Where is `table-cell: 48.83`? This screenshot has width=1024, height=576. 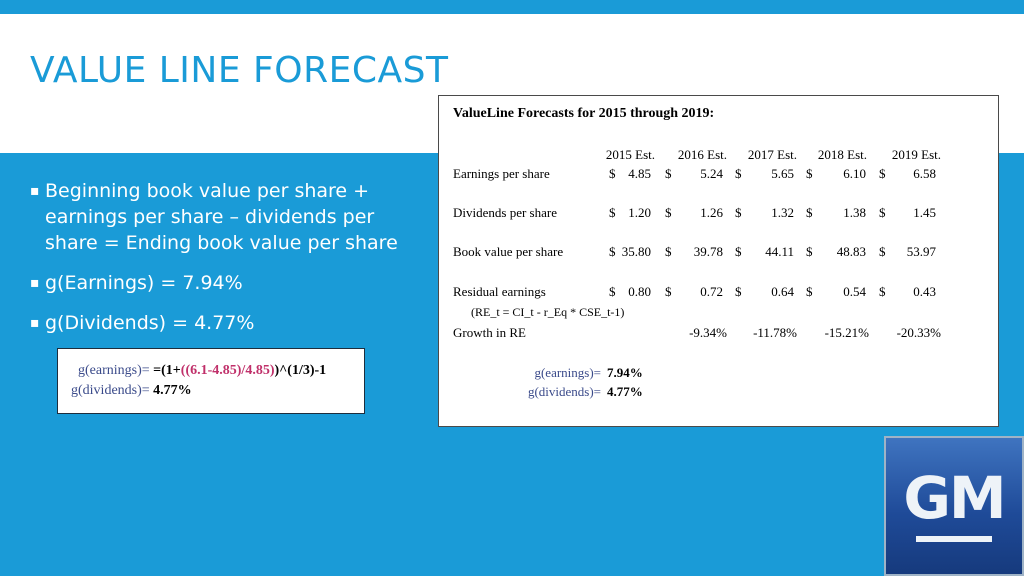 table-cell: 48.83 is located at coordinates (851, 251).